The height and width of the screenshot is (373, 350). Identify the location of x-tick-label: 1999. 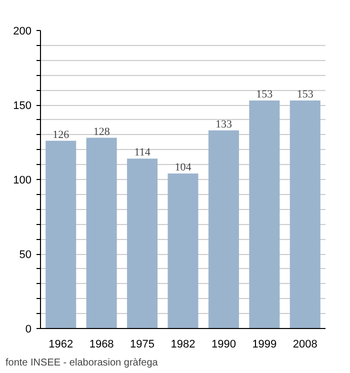
(264, 344).